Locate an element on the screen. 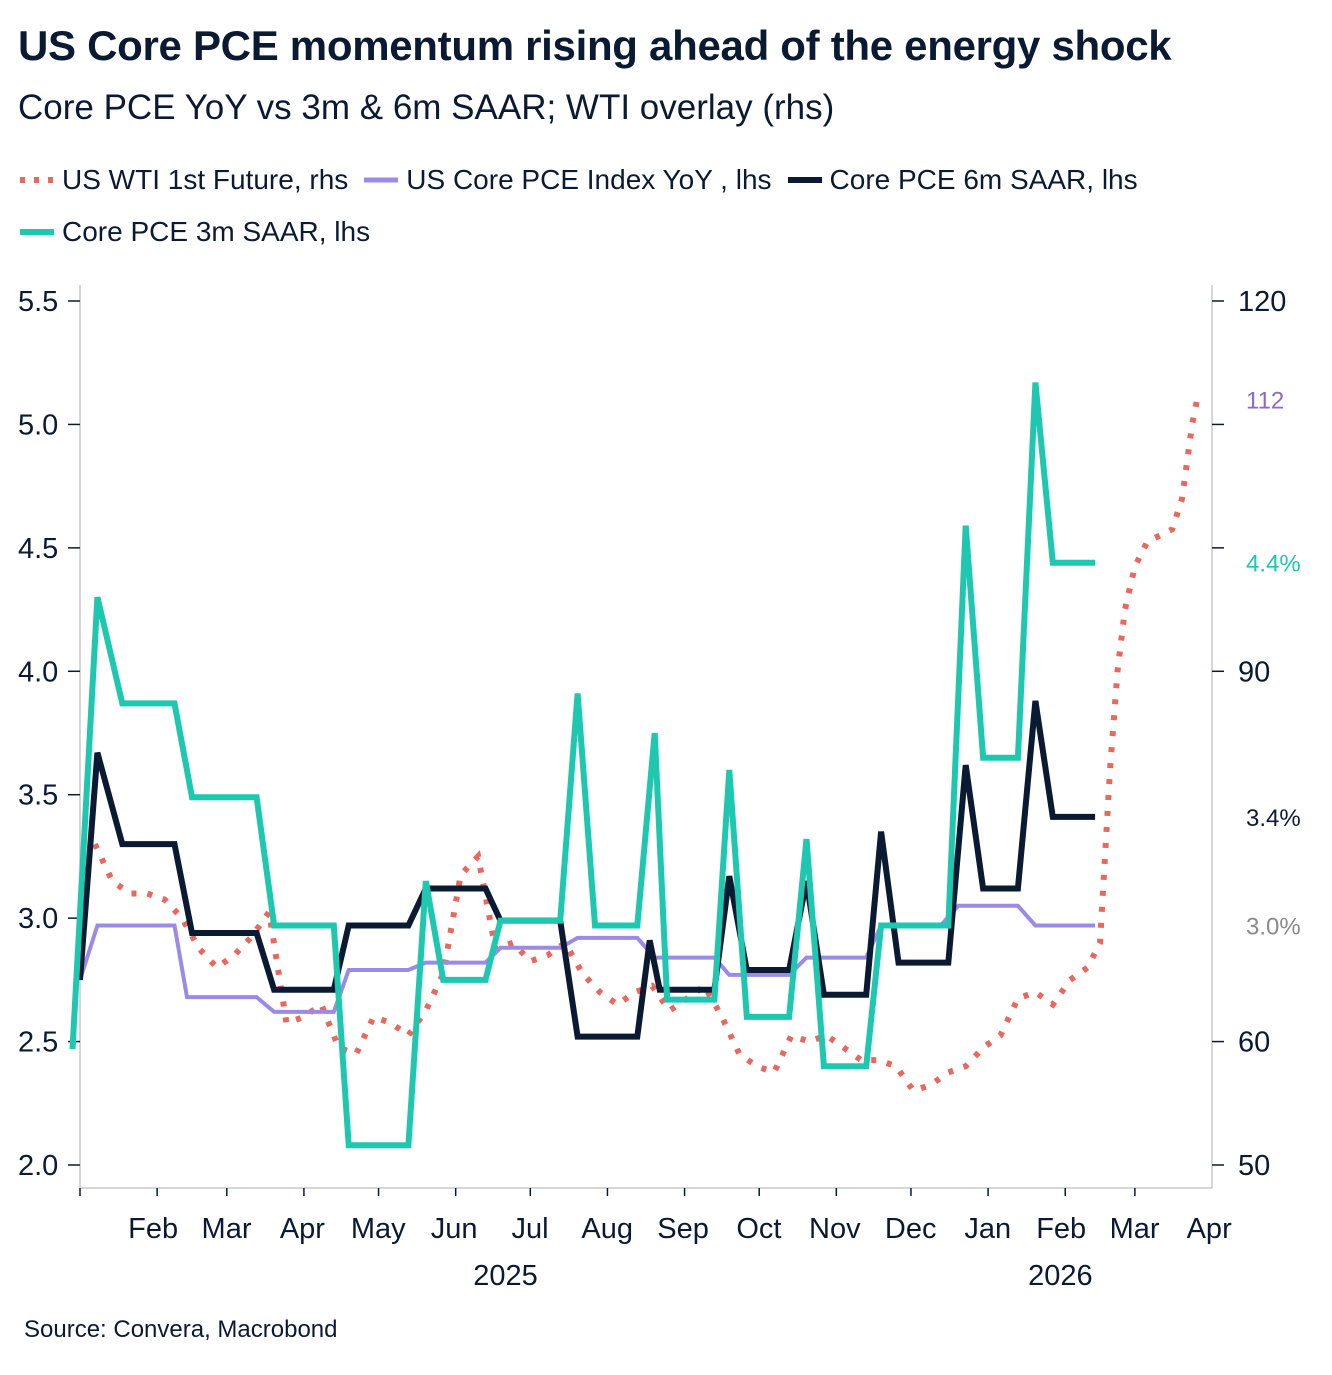  left-tick-label: 4.0 is located at coordinates (38, 672).